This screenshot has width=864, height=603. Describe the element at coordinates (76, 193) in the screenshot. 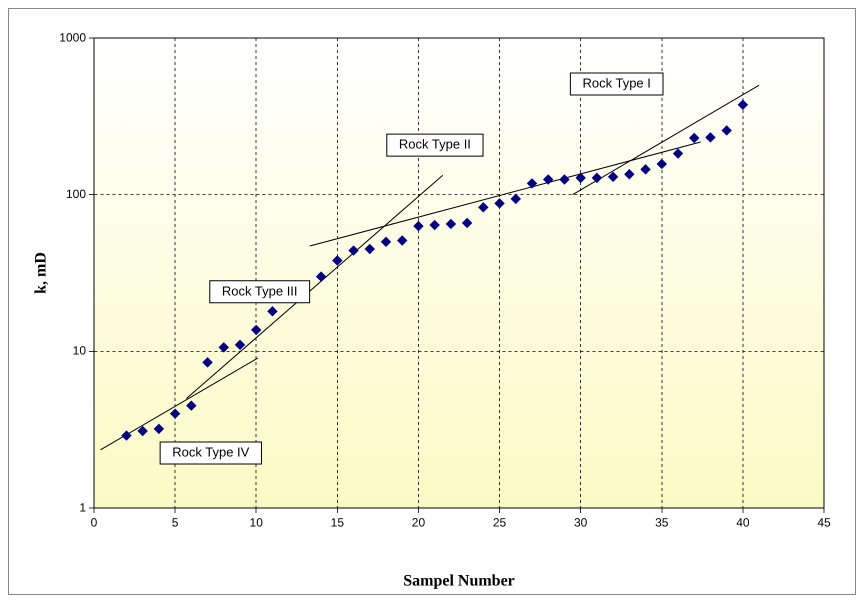

I see `y-tick-label: 100` at that location.